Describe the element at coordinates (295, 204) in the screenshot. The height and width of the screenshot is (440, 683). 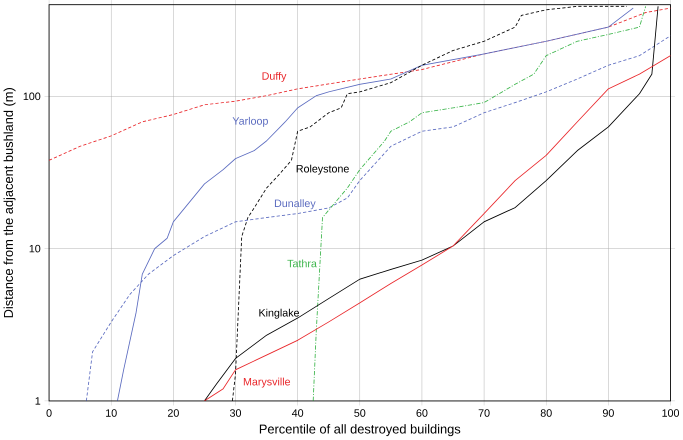
I see `series-label: Dunalley` at that location.